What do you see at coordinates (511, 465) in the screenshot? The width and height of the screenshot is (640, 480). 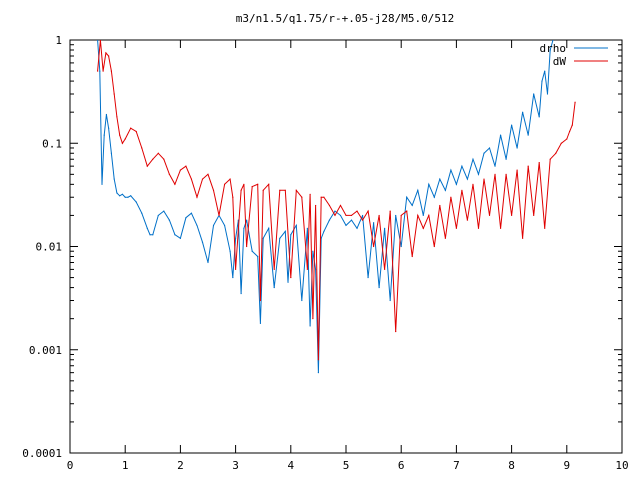 I see `x-tick-label: 8` at bounding box center [511, 465].